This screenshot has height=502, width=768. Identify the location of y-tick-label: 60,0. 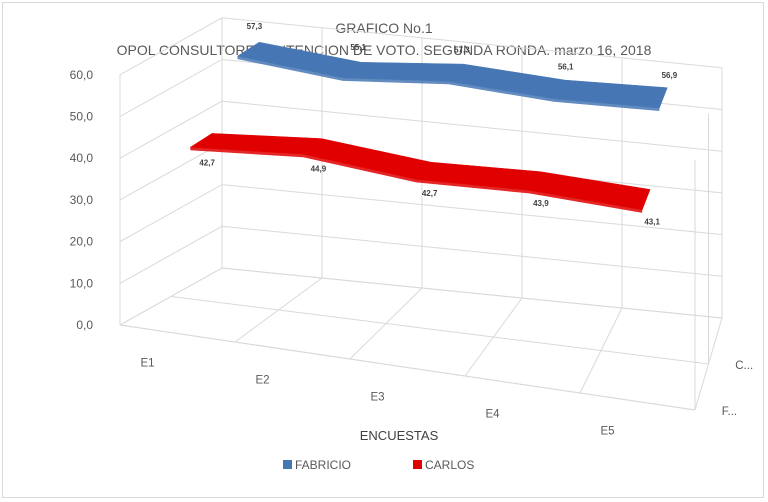
(82, 75).